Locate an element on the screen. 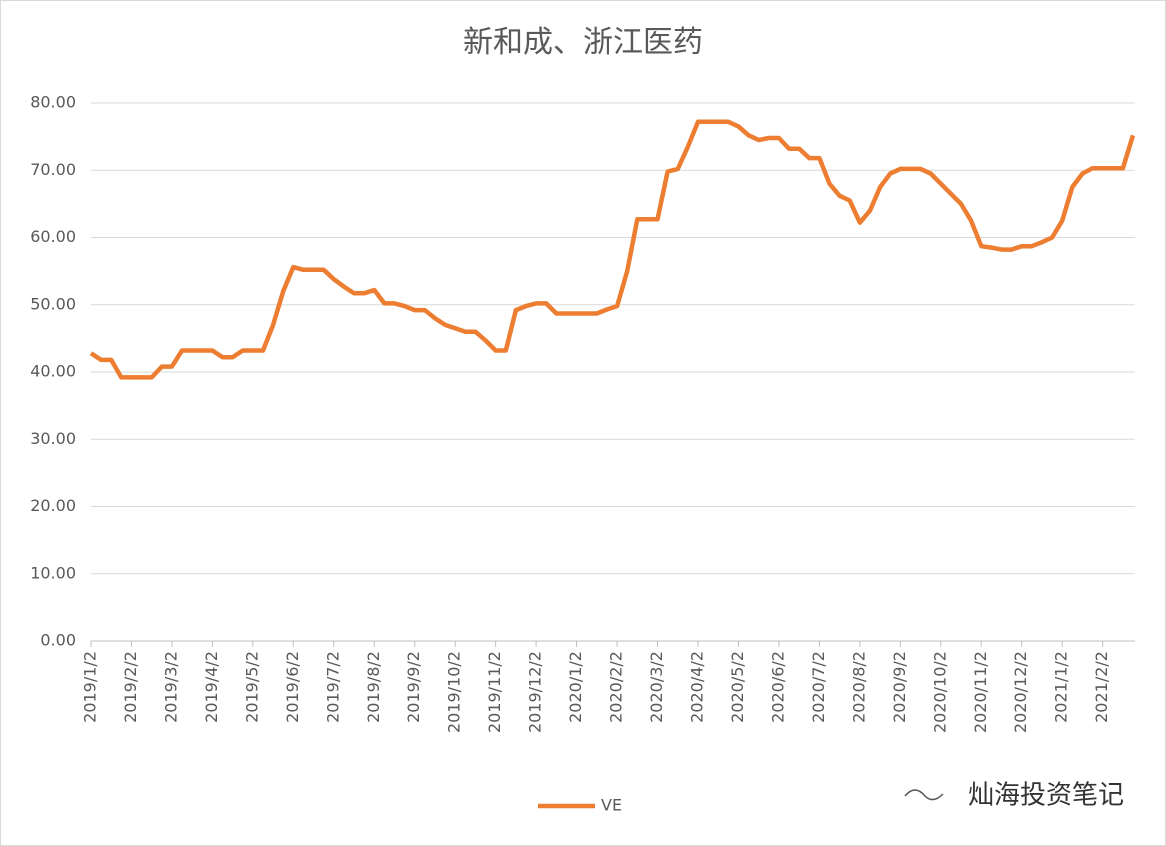 The width and height of the screenshot is (1166, 846). x-tick-label: 2019/2/2 is located at coordinates (130, 687).